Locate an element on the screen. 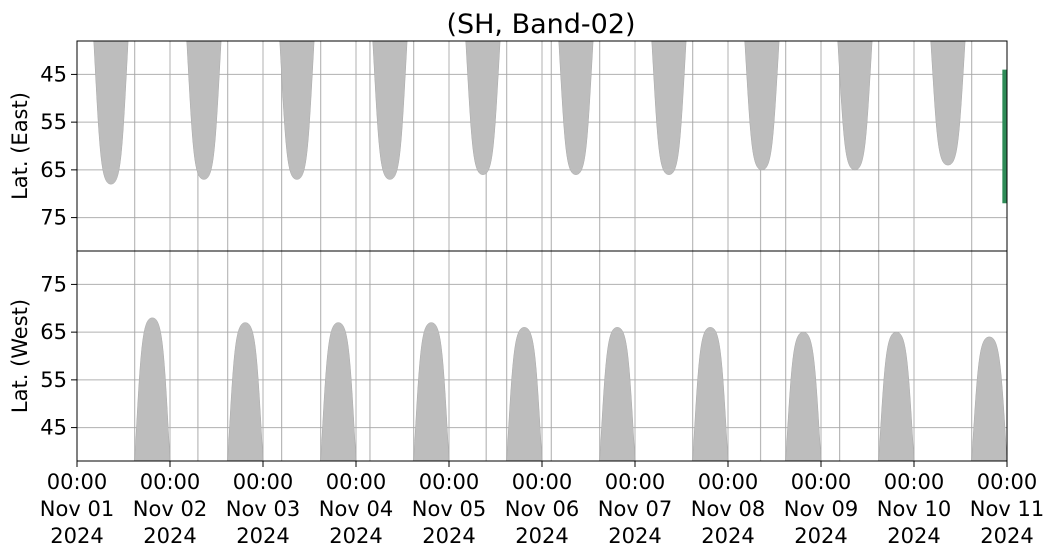 The image size is (1056, 556). highlight-band is located at coordinates (1004, 136).